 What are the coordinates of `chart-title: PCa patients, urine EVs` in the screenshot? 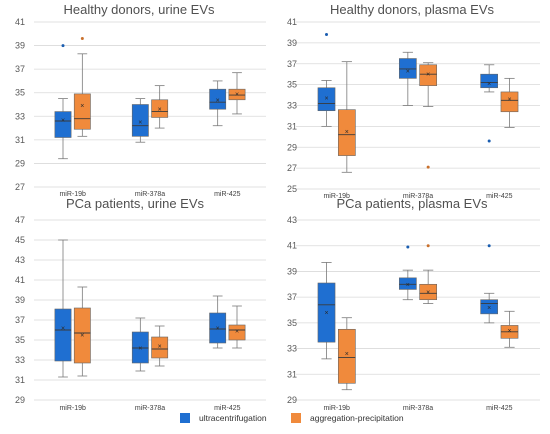 It's located at (135, 203).